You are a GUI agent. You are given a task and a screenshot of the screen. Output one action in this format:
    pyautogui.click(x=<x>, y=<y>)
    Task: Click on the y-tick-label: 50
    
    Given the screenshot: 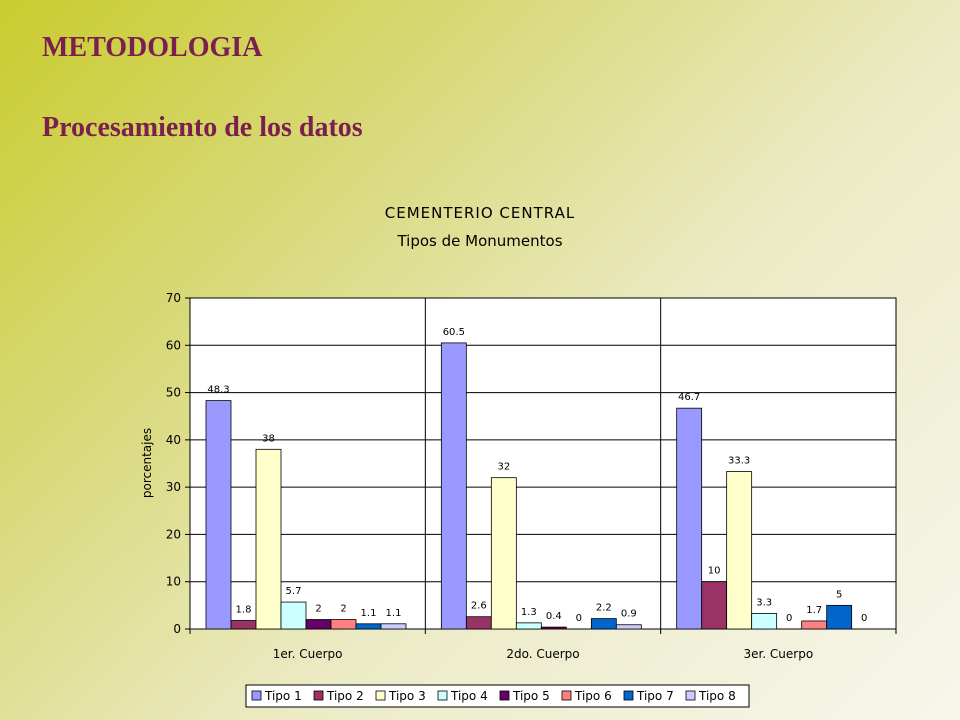 What is the action you would take?
    pyautogui.click(x=173, y=393)
    